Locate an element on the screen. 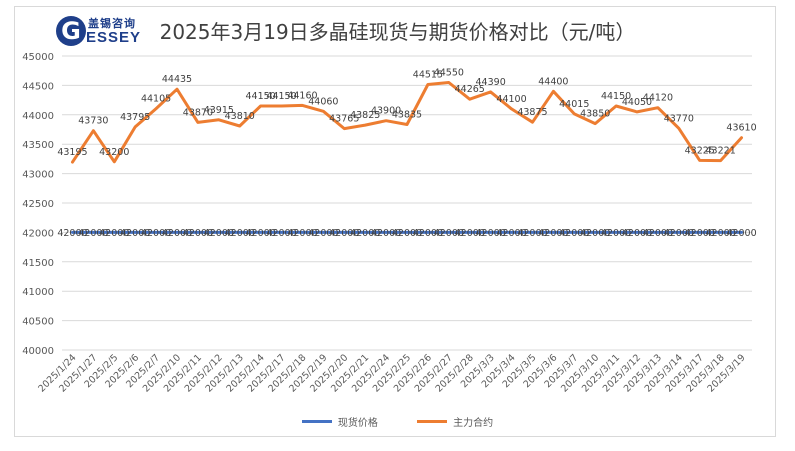 The width and height of the screenshot is (795, 451). data-label: 43195 is located at coordinates (72, 152).